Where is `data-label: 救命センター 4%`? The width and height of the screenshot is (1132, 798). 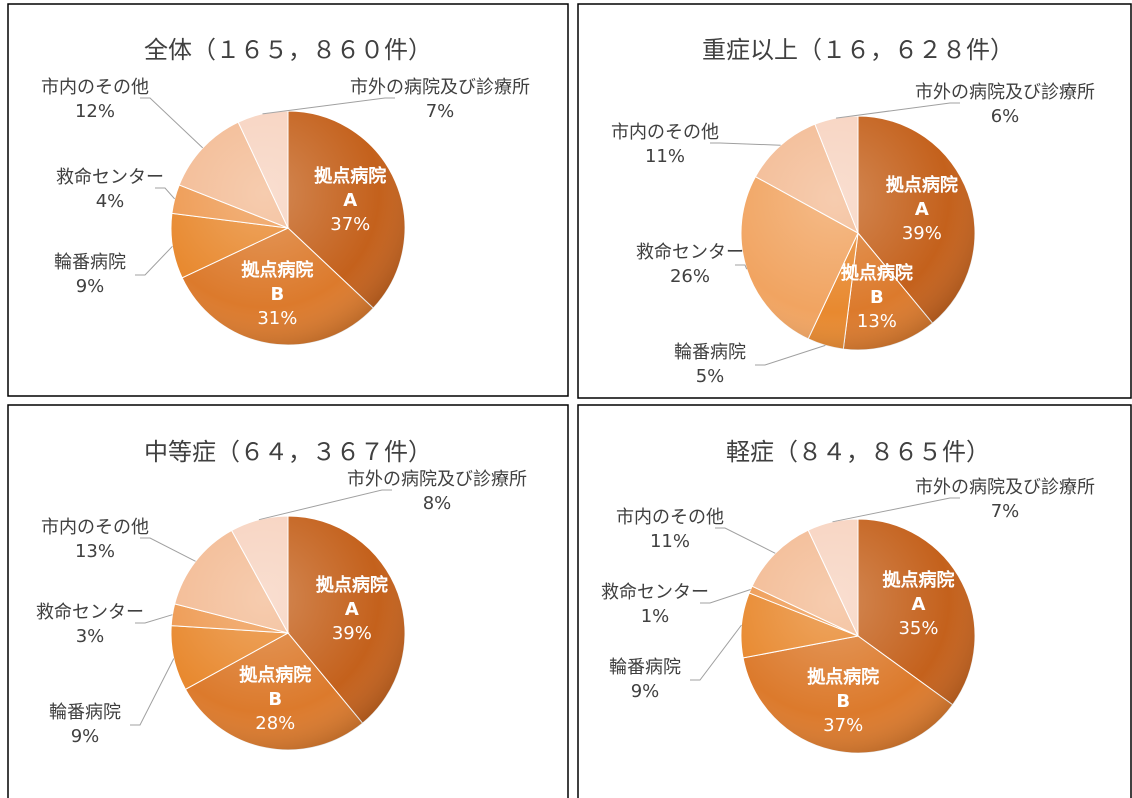
data-label: 救命センター 4% is located at coordinates (110, 190).